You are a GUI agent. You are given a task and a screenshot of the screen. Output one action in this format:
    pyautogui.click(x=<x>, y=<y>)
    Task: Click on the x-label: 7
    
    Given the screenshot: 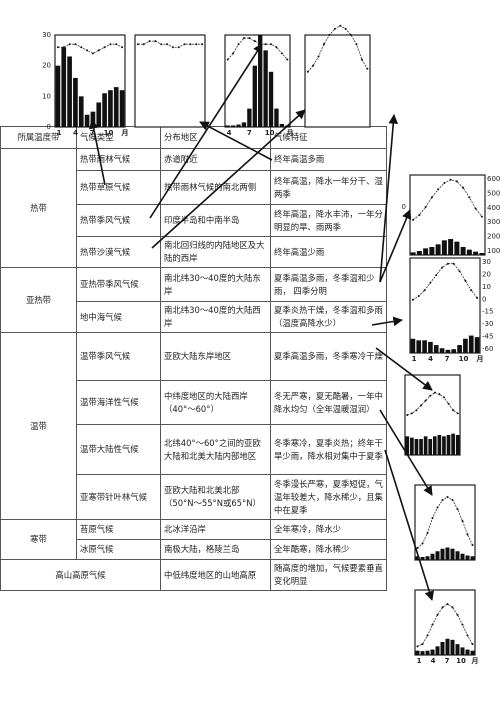 What is the action you would take?
    pyautogui.click(x=447, y=661)
    